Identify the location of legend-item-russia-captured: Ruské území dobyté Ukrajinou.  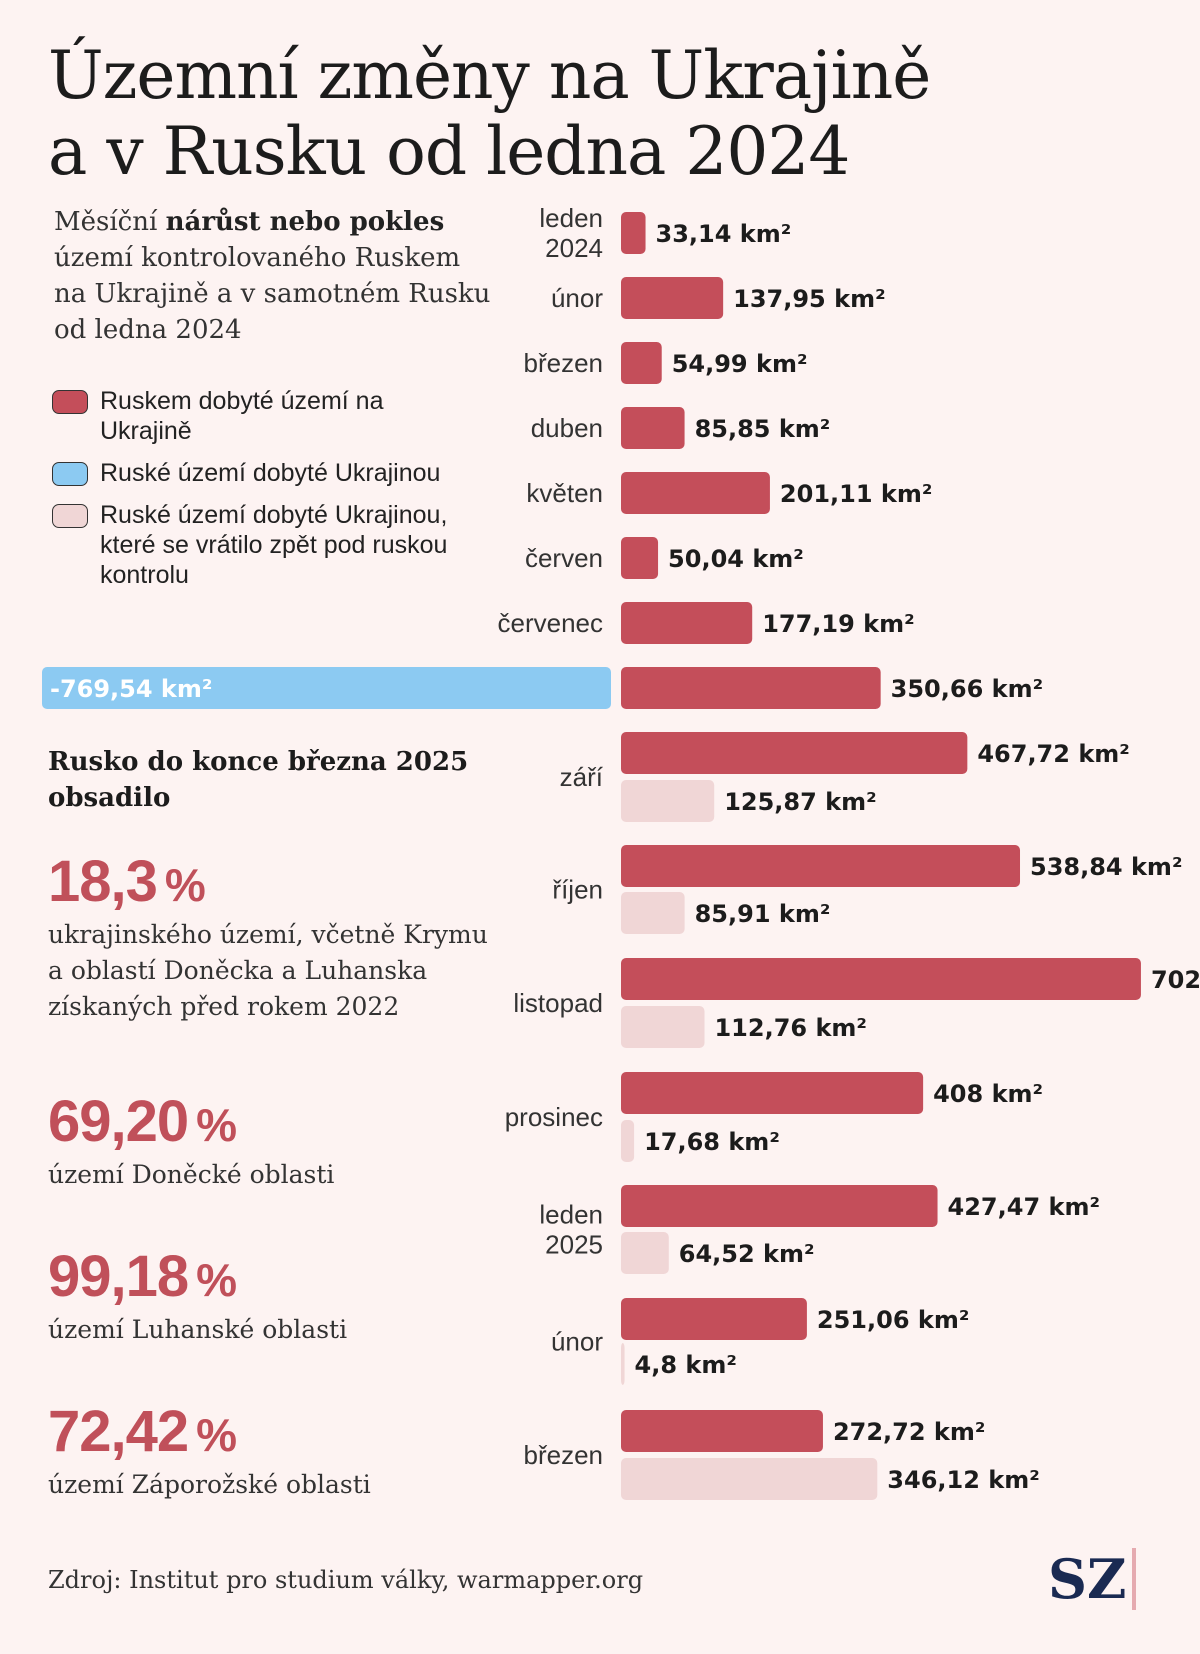
(262, 473).